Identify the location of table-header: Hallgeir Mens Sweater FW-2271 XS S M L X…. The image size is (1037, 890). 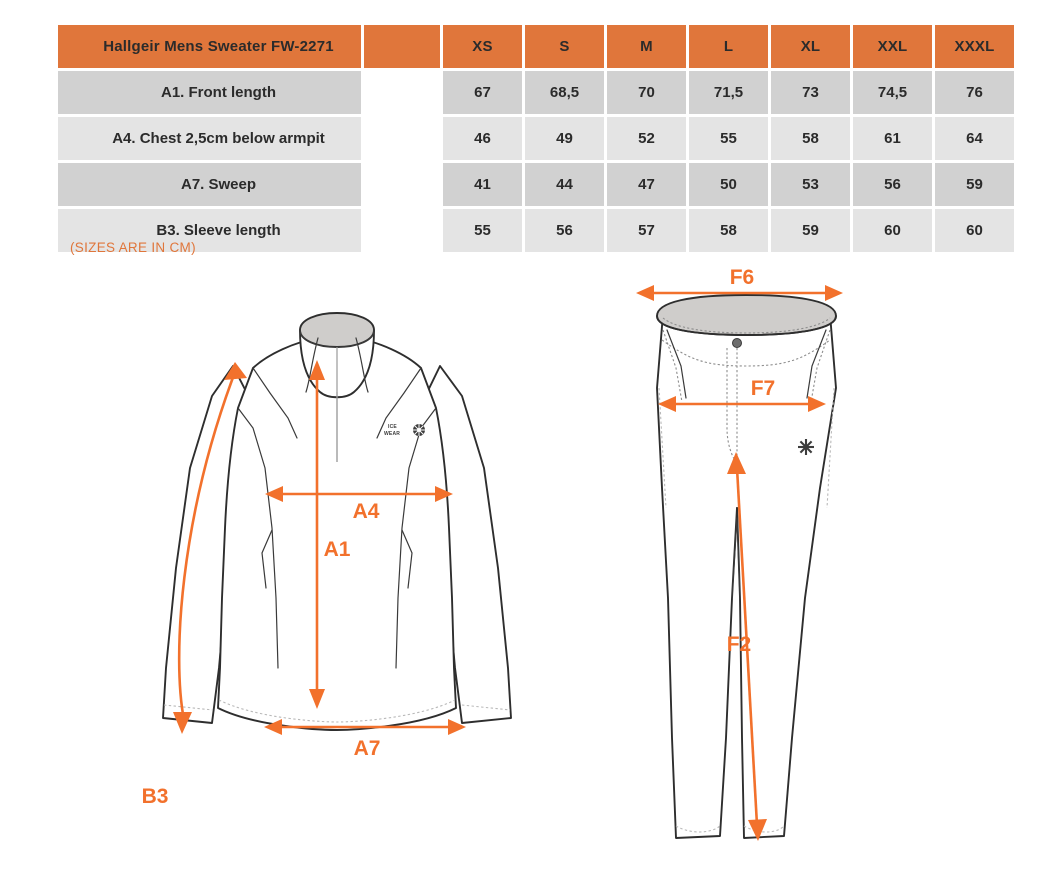
(536, 46).